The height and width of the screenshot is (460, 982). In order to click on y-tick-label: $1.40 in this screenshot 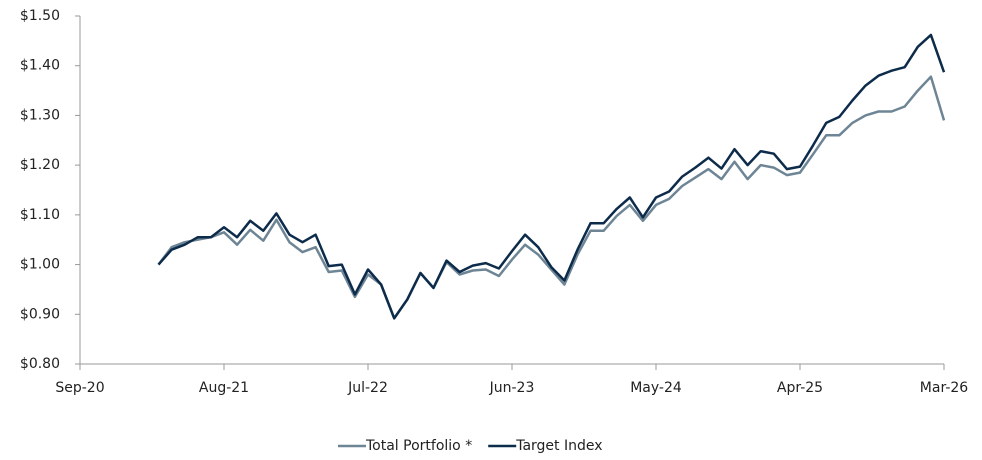, I will do `click(40, 66)`.